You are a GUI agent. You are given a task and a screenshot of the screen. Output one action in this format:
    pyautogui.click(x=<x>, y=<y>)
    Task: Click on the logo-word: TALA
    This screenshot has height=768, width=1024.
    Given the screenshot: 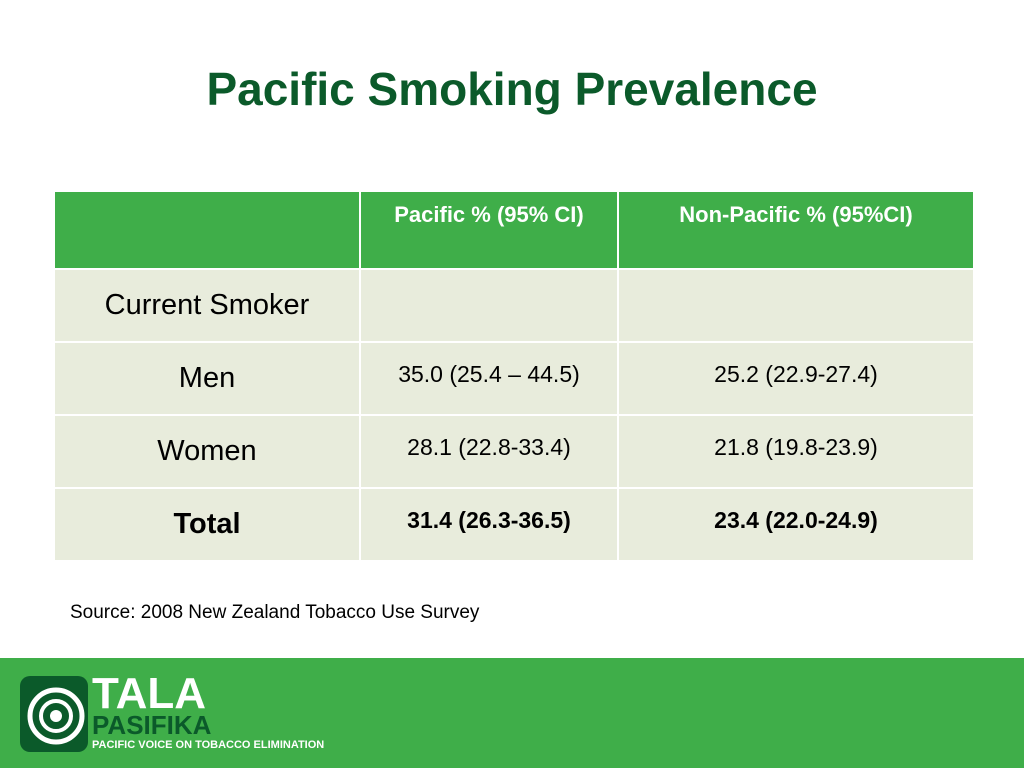 What is the action you would take?
    pyautogui.click(x=149, y=693)
    